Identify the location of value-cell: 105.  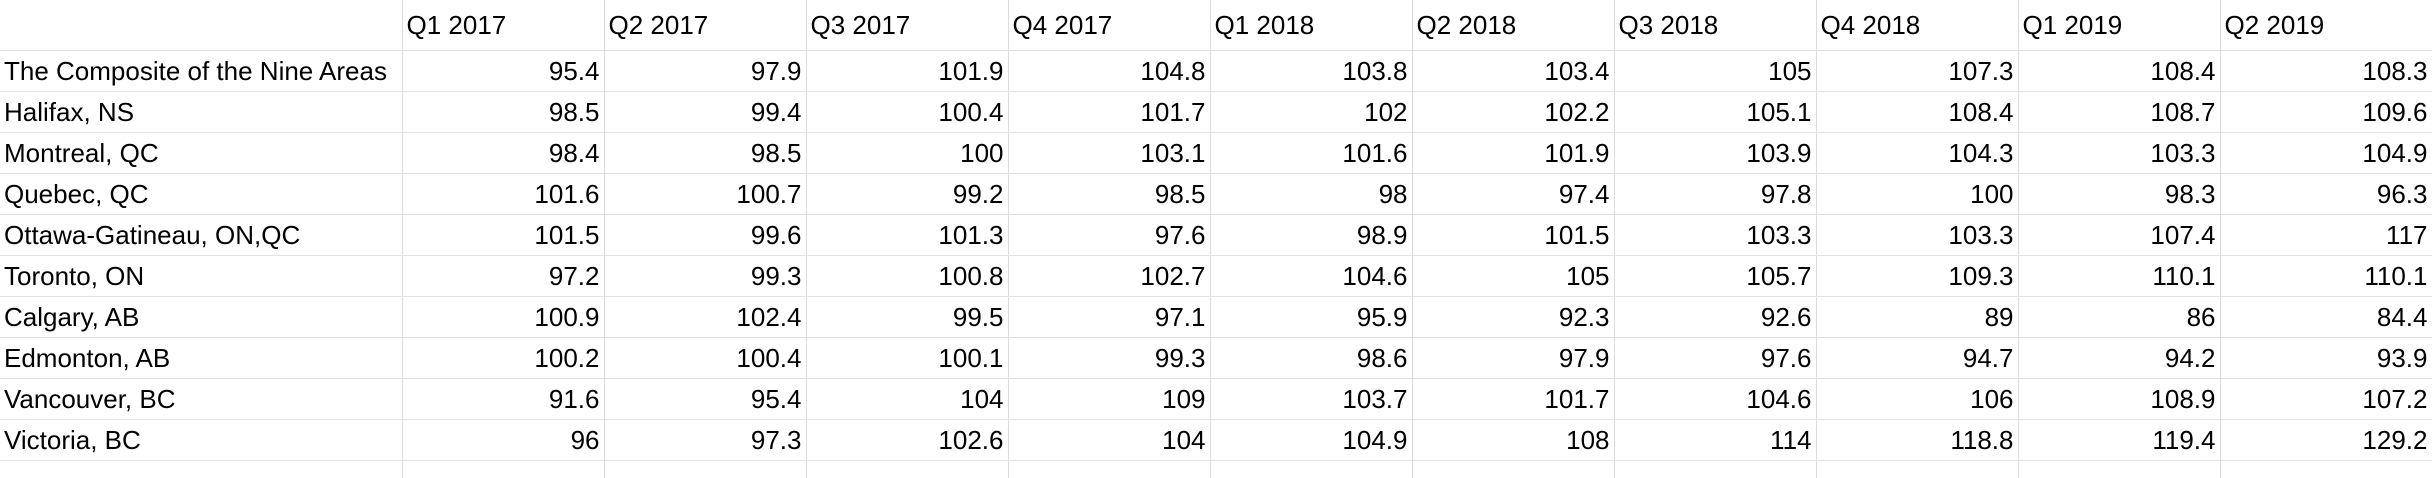
(1715, 71).